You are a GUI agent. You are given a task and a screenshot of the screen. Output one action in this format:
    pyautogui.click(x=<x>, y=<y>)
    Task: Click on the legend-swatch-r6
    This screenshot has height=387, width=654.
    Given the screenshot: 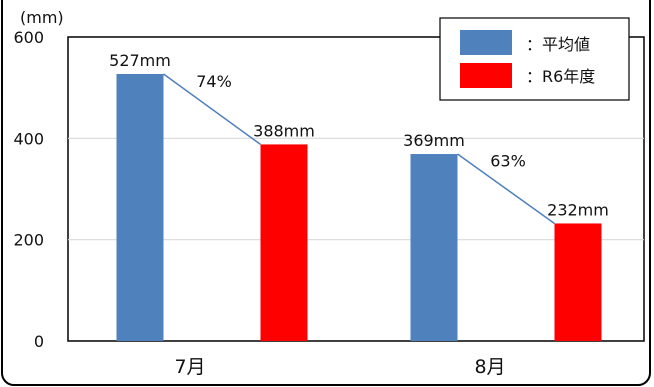 What is the action you would take?
    pyautogui.click(x=486, y=75)
    